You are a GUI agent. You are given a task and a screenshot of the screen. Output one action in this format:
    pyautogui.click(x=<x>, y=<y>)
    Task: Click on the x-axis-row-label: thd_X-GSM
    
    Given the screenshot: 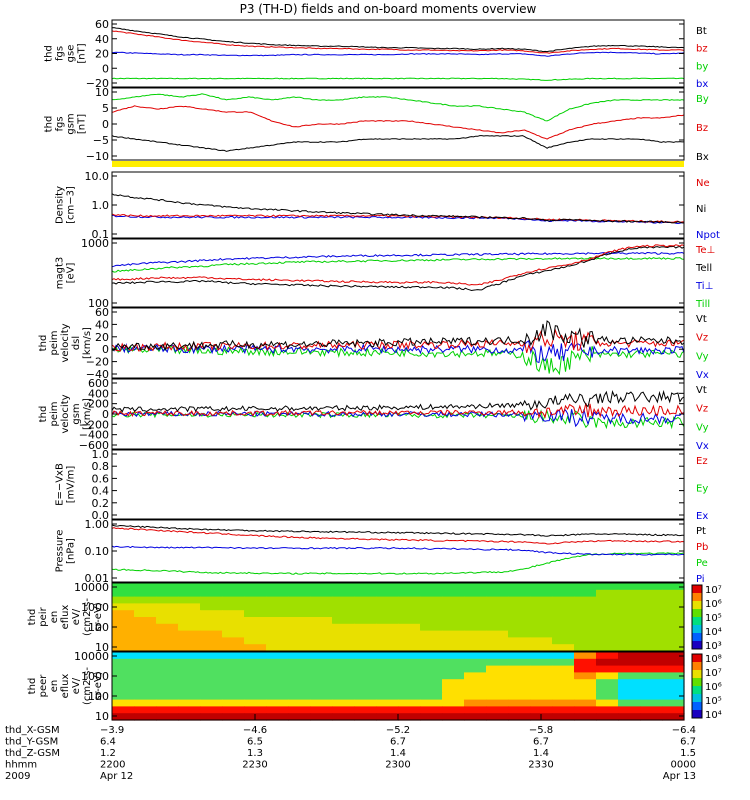 What is the action you would take?
    pyautogui.click(x=32, y=730)
    